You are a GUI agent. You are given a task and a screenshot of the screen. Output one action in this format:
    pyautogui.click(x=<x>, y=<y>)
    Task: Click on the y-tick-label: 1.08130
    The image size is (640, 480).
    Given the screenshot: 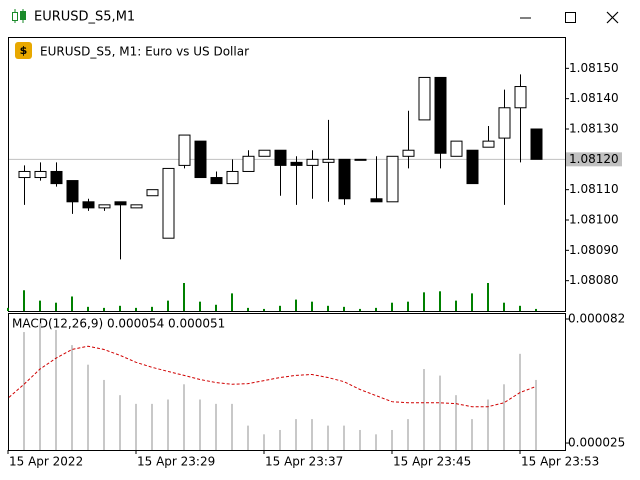 What is the action you would take?
    pyautogui.click(x=594, y=129)
    